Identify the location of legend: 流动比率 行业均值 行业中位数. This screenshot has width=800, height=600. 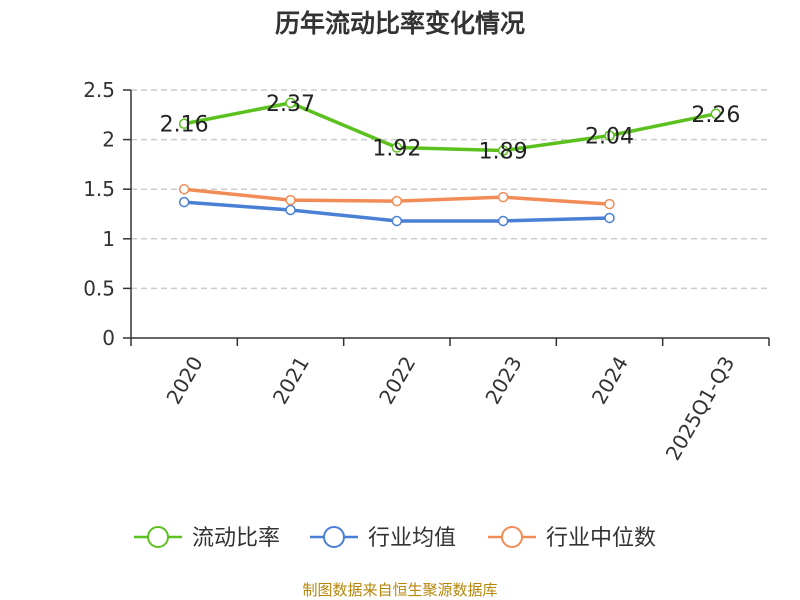
(395, 538).